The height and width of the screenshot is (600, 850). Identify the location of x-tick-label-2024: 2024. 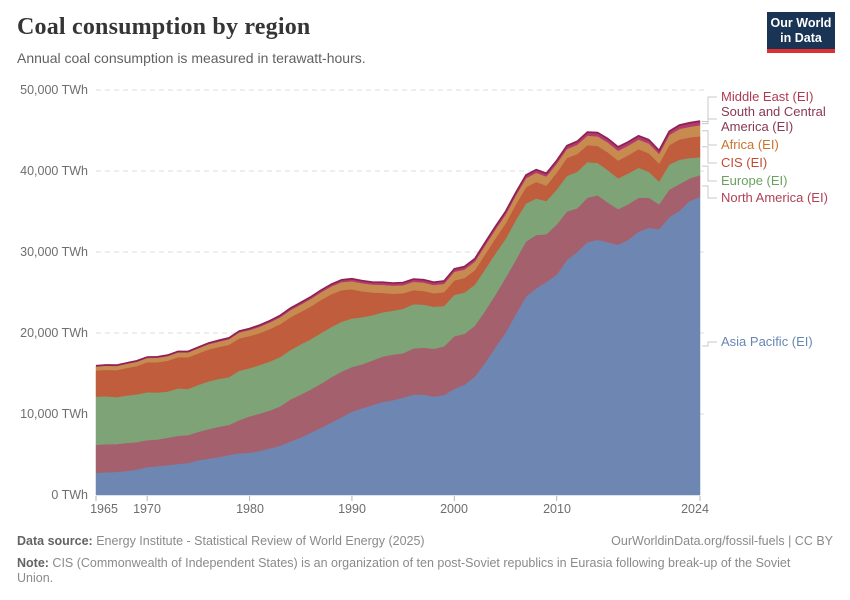
(695, 509).